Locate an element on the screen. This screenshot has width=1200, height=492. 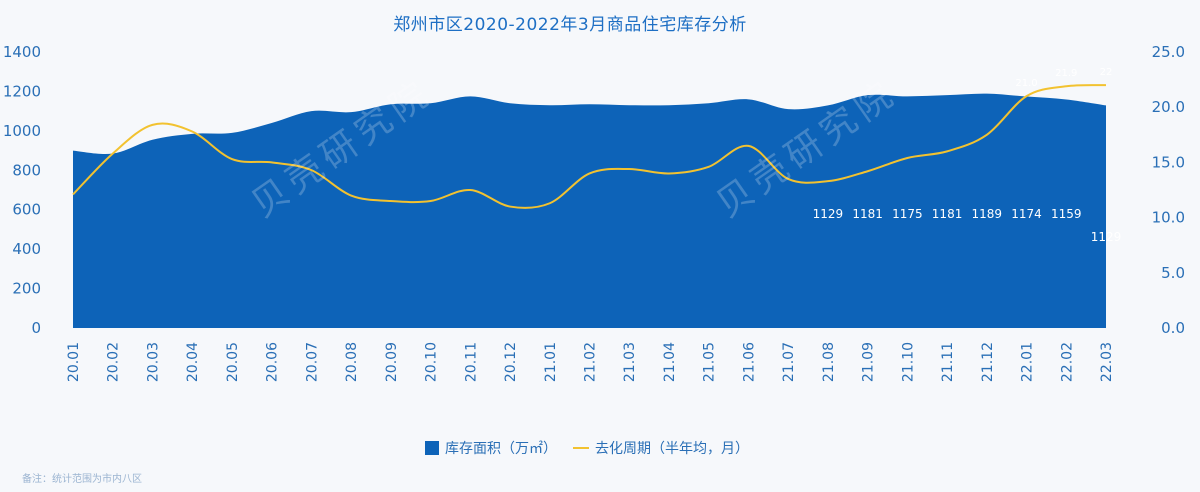
legend: 库存面积（万㎡） 去化周期（半年均，月） is located at coordinates (595, 448).